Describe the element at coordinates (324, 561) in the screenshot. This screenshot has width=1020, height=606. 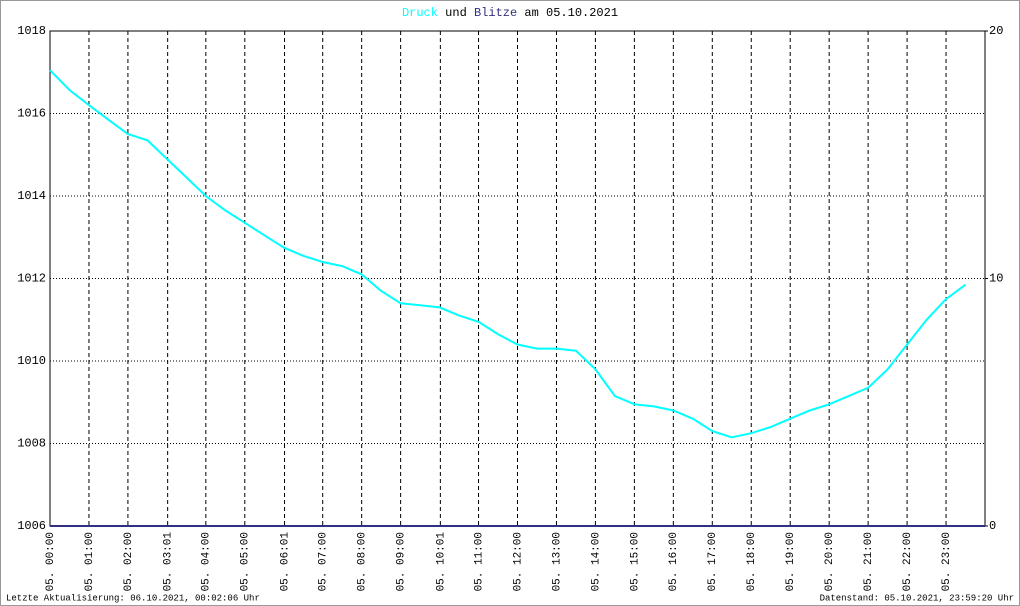
I see `x-tick-label: 05. 07:00` at that location.